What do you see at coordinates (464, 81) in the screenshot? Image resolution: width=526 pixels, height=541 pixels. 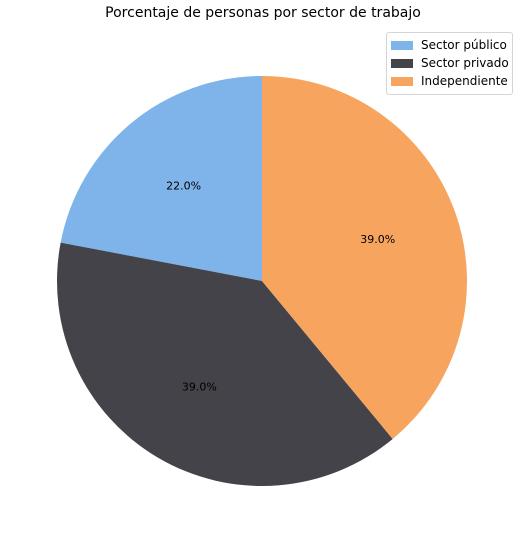 I see `legend-label-independiente: Independiente` at bounding box center [464, 81].